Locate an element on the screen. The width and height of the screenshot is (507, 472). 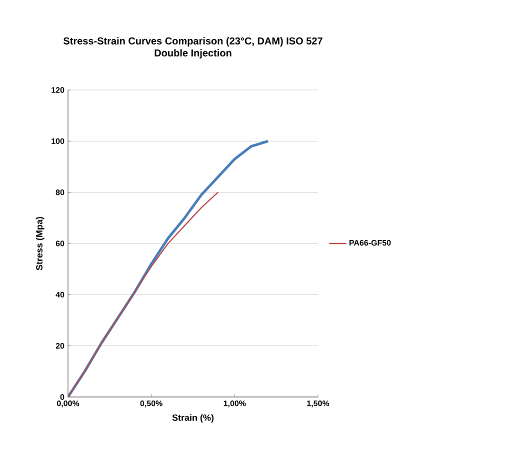
legend-label: PA66-GF50 is located at coordinates (370, 243).